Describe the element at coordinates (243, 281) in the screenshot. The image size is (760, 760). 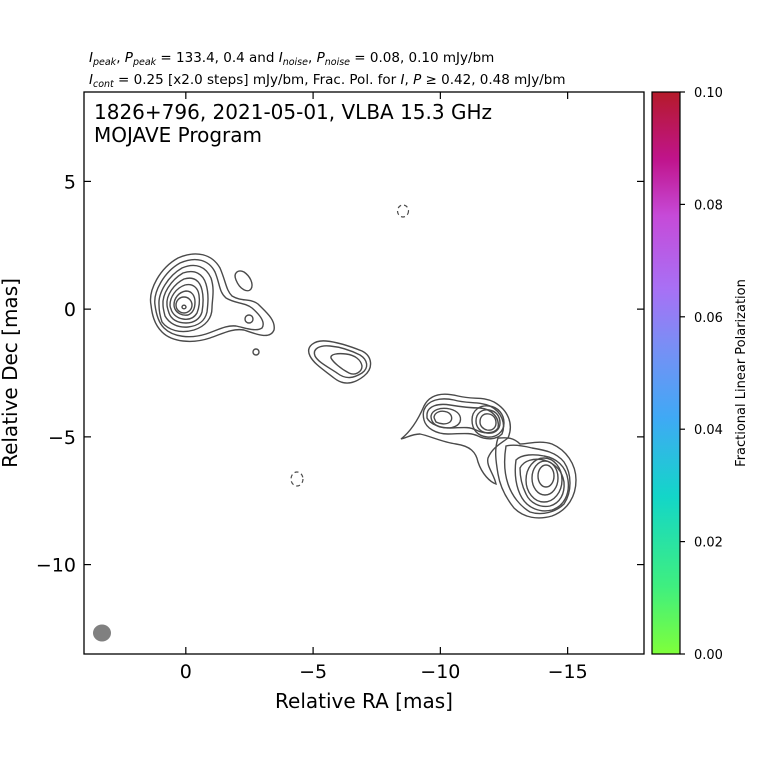
I see `contour-side-blob` at that location.